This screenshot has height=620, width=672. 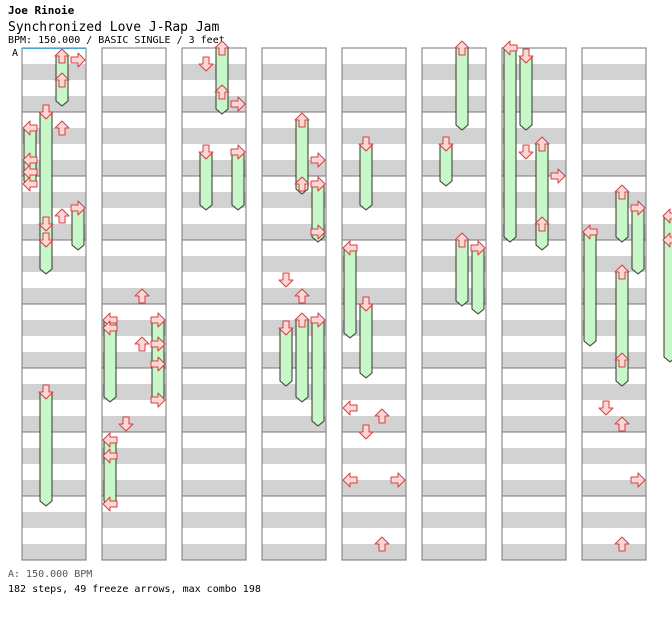 What do you see at coordinates (41, 10) in the screenshot?
I see `artist-name: Joe Rinoie` at bounding box center [41, 10].